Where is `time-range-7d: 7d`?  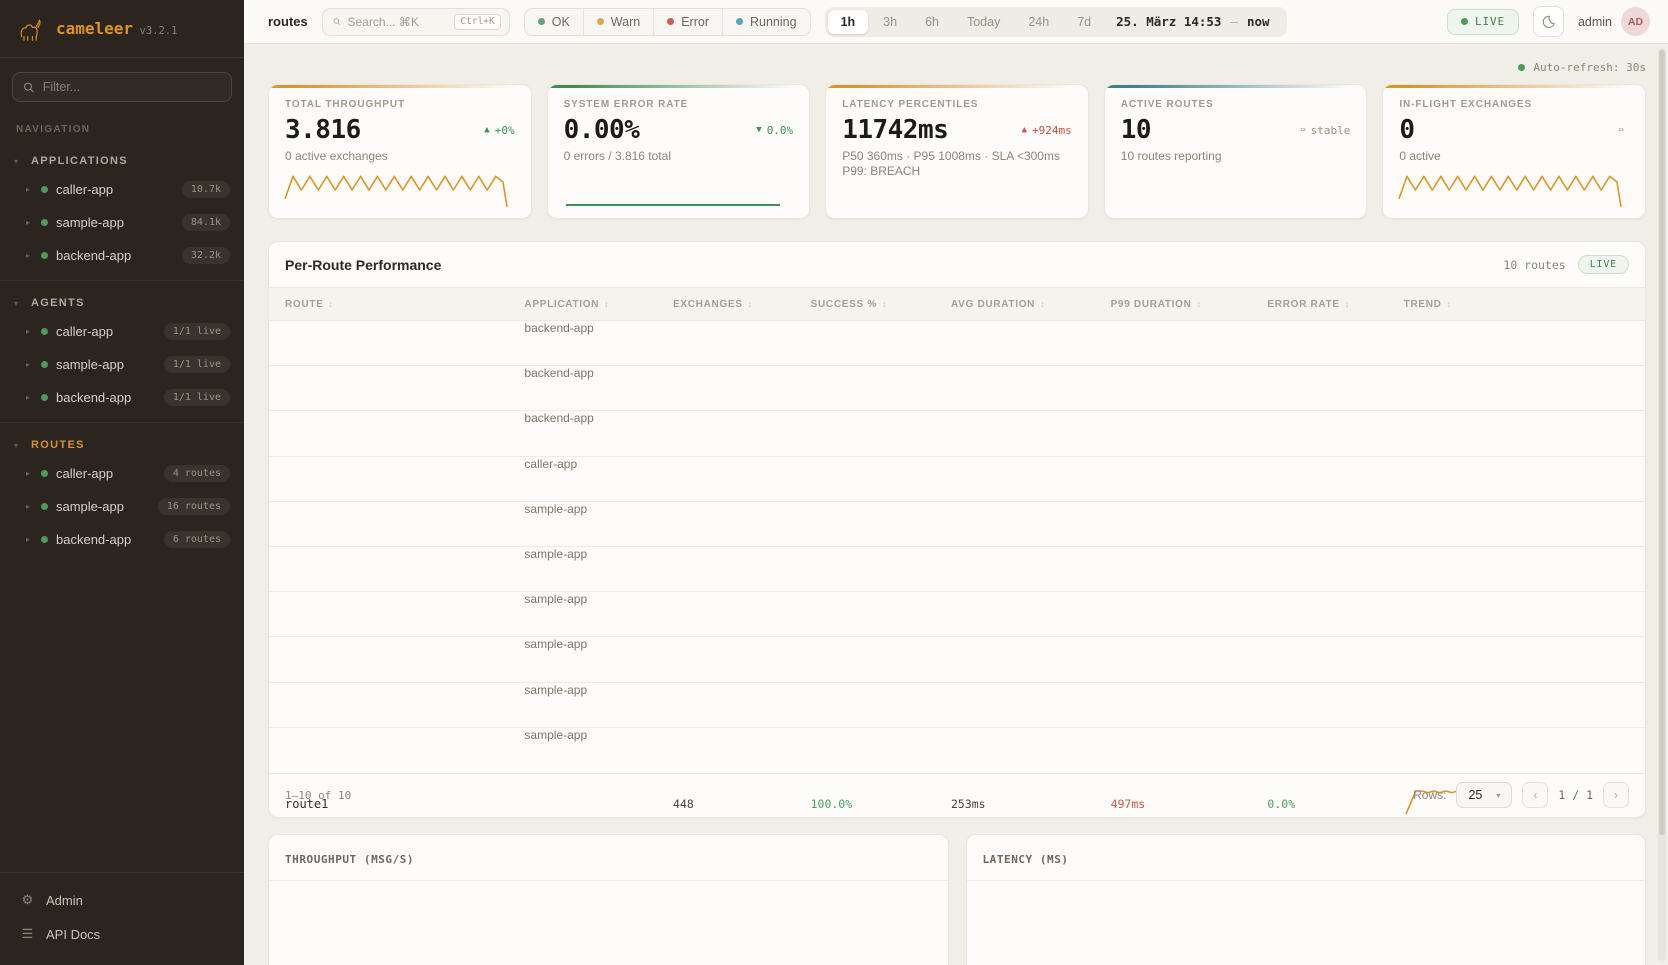
time-range-7d: 7d is located at coordinates (1084, 22).